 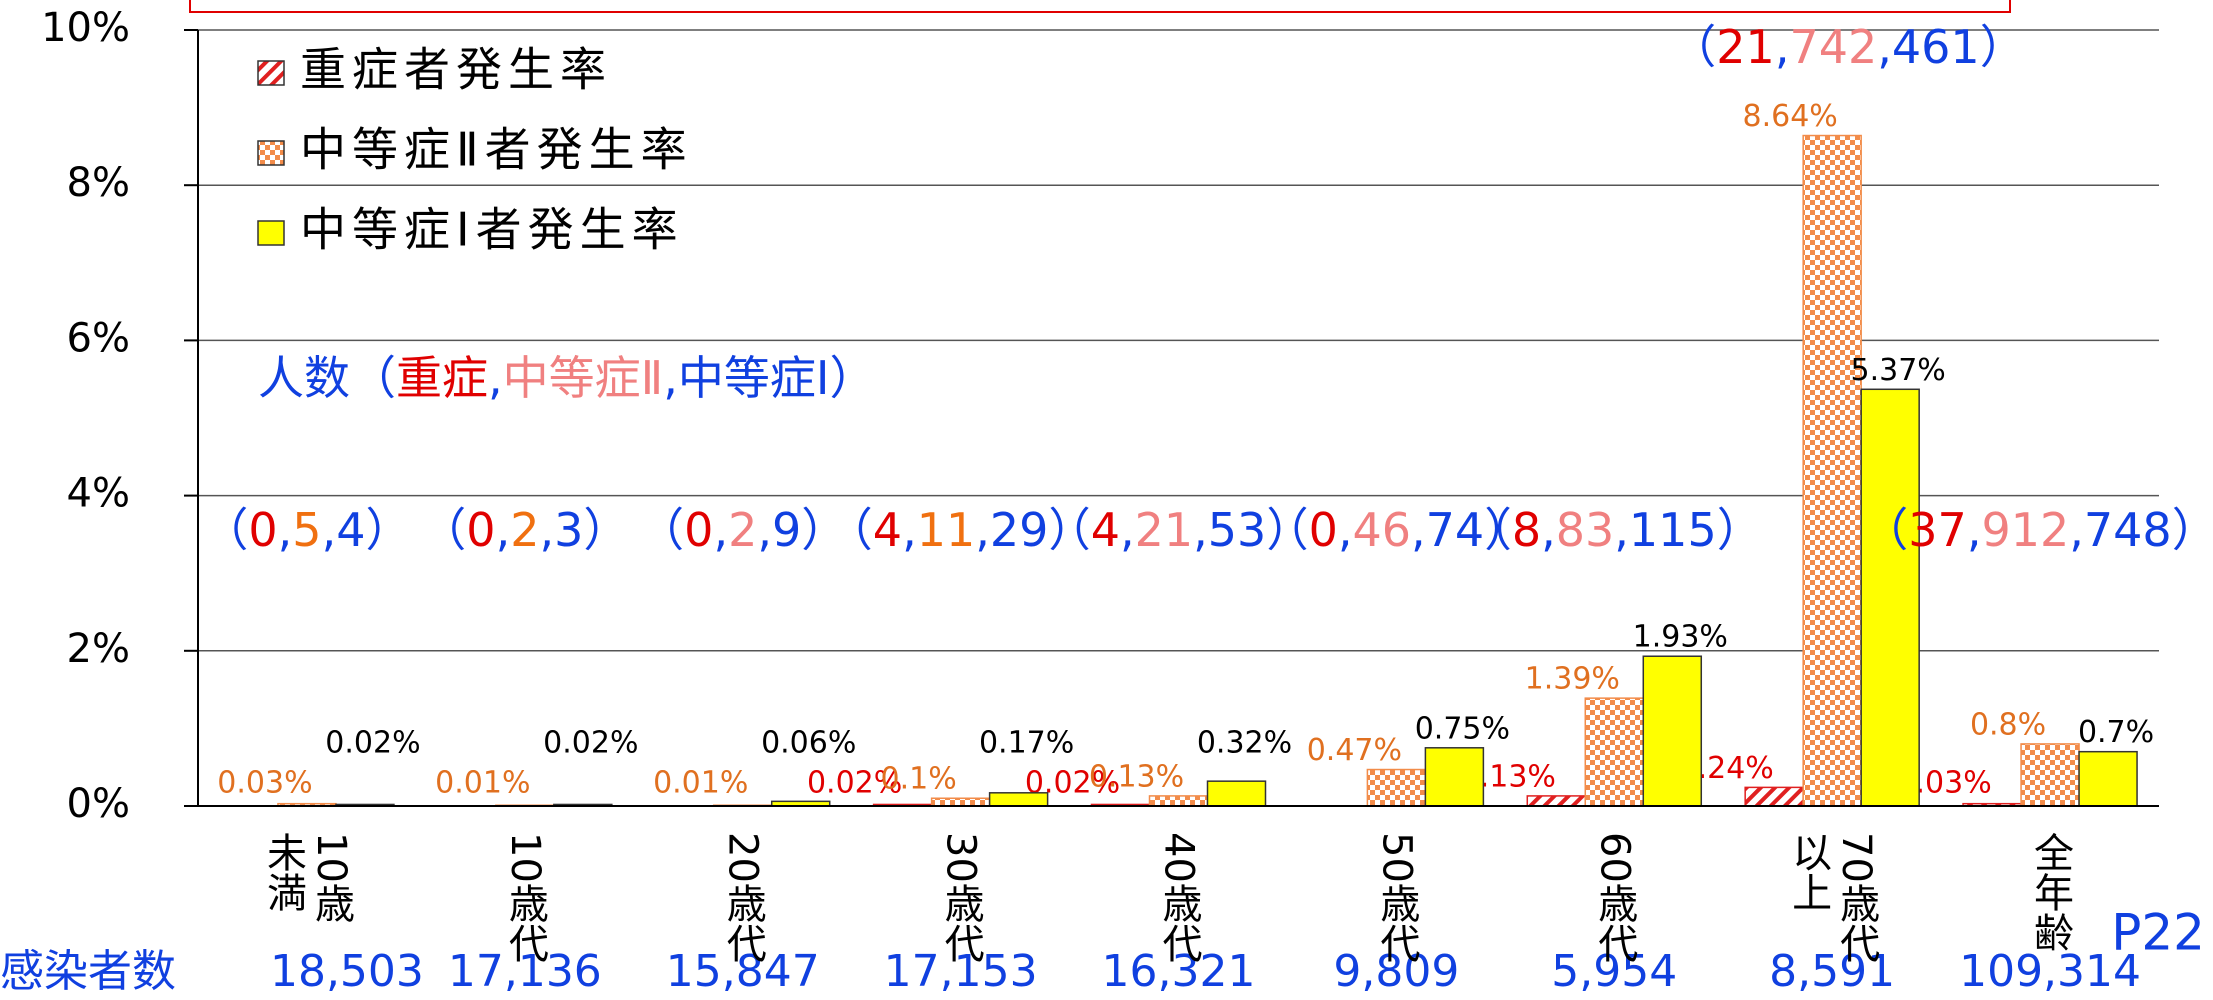 I want to click on y-tick-label: 2%, so click(x=98, y=649).